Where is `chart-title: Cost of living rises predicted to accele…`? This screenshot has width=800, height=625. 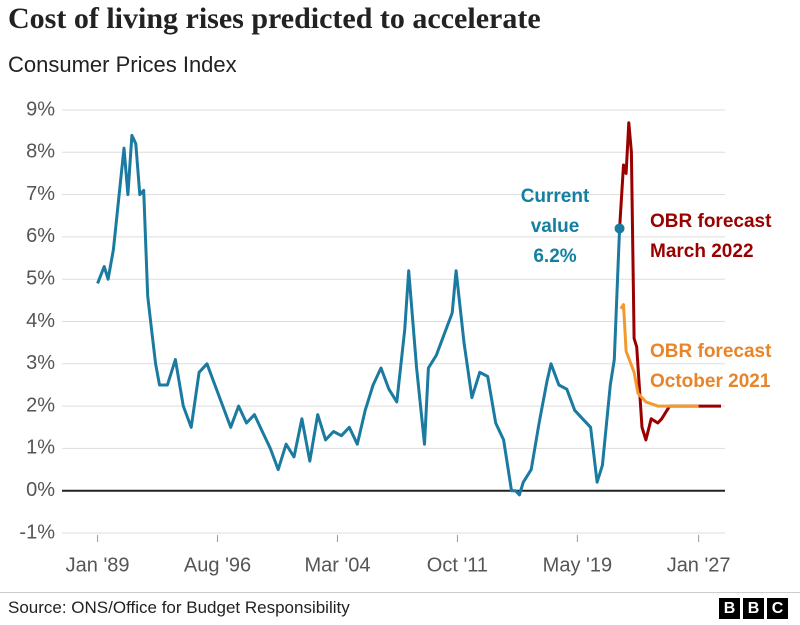 chart-title: Cost of living rises predicted to accele… is located at coordinates (274, 18).